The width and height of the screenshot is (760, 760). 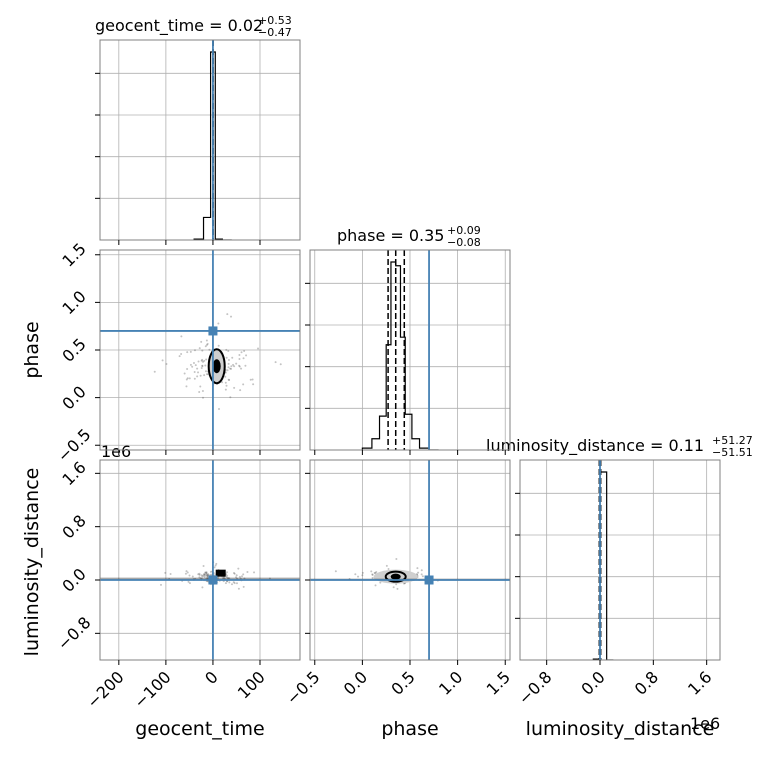 What do you see at coordinates (620, 729) in the screenshot?
I see `x-axis-label-luminosity-distance: luminosity_distance` at bounding box center [620, 729].